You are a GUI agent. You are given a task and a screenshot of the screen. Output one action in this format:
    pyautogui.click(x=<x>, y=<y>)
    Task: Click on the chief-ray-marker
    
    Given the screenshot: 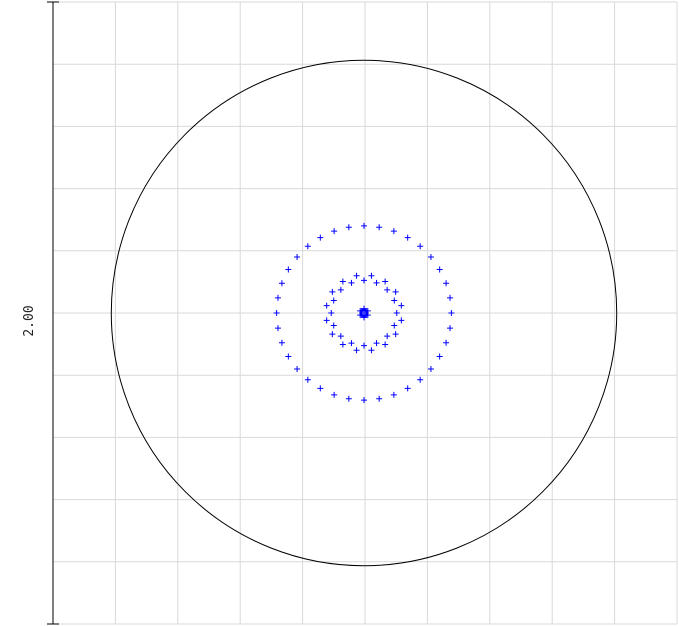 What is the action you would take?
    pyautogui.click(x=364, y=313)
    